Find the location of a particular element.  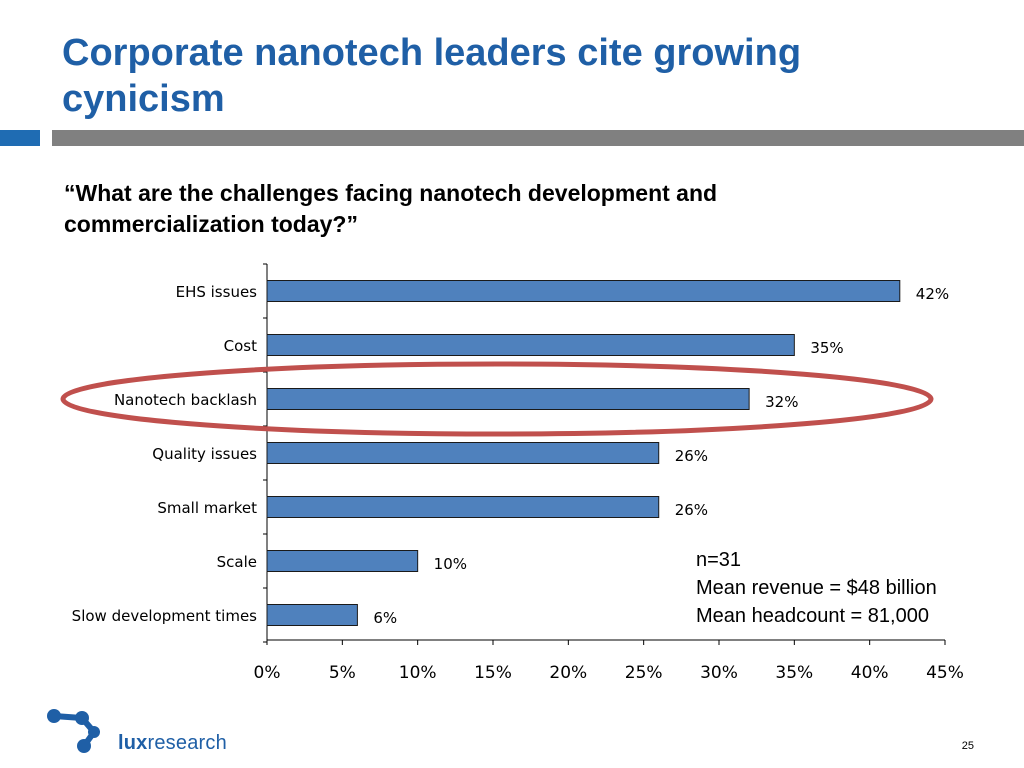

x-tick-label: 5% is located at coordinates (342, 673).